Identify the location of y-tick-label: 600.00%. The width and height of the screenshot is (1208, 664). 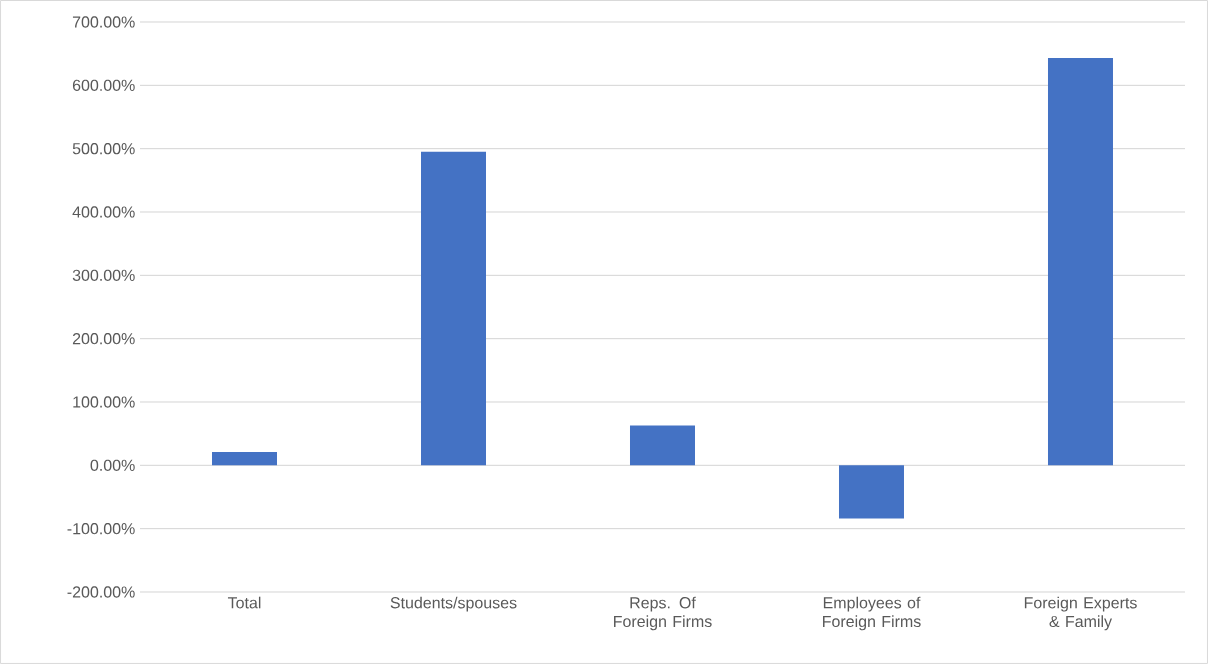
(103, 85).